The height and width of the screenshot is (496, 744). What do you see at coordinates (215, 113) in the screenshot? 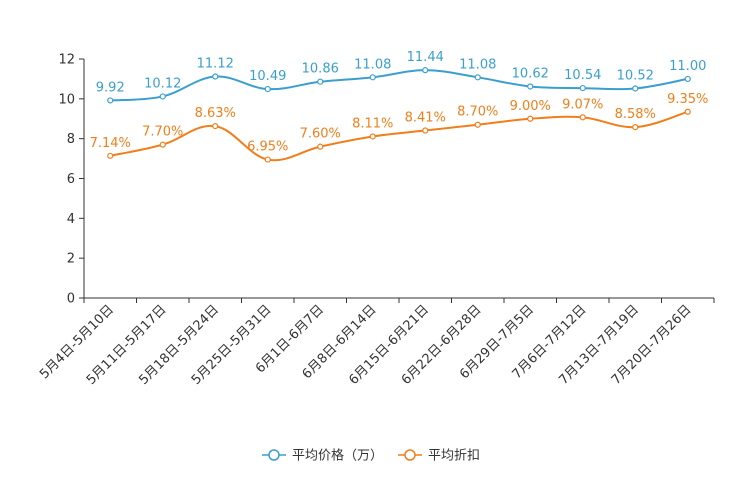
I see `data-label: 8.63%` at bounding box center [215, 113].